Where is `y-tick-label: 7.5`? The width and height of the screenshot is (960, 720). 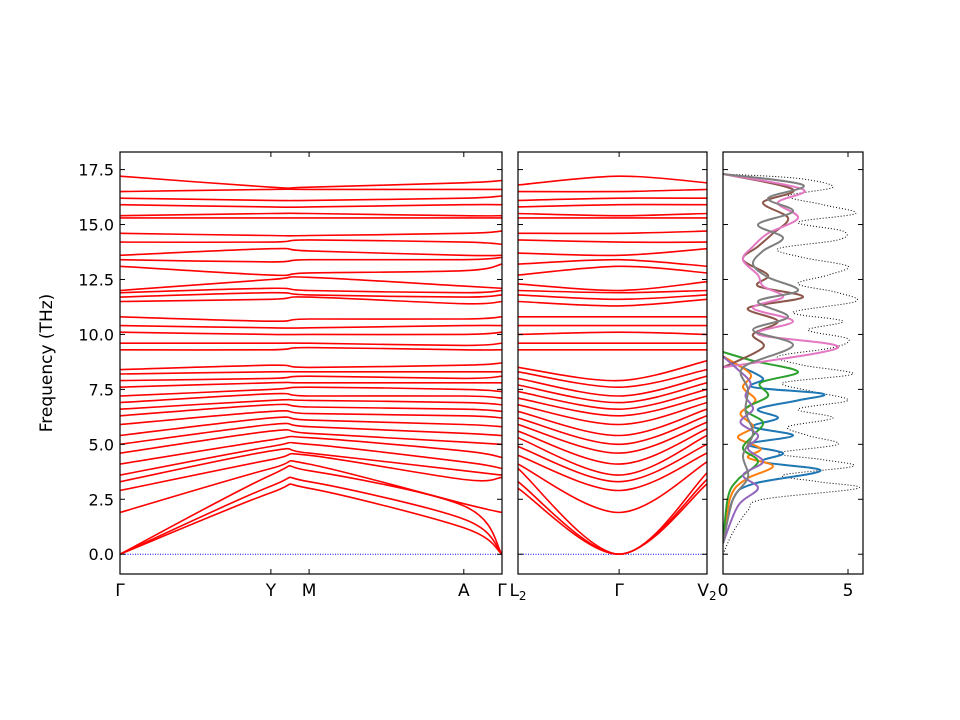
y-tick-label: 7.5 is located at coordinates (101, 389).